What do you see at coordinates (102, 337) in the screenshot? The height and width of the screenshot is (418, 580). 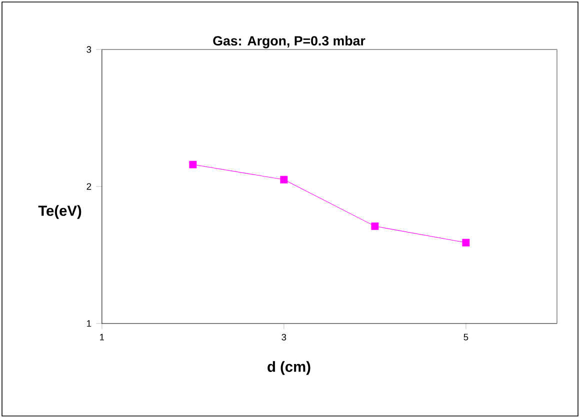 I see `x-tick-label: 1` at bounding box center [102, 337].